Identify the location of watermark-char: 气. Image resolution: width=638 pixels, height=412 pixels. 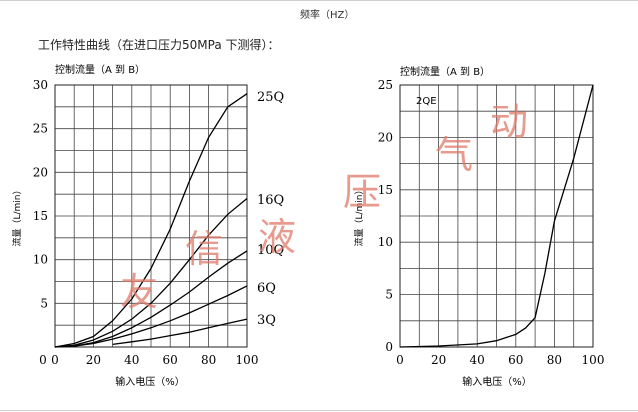
(454, 155).